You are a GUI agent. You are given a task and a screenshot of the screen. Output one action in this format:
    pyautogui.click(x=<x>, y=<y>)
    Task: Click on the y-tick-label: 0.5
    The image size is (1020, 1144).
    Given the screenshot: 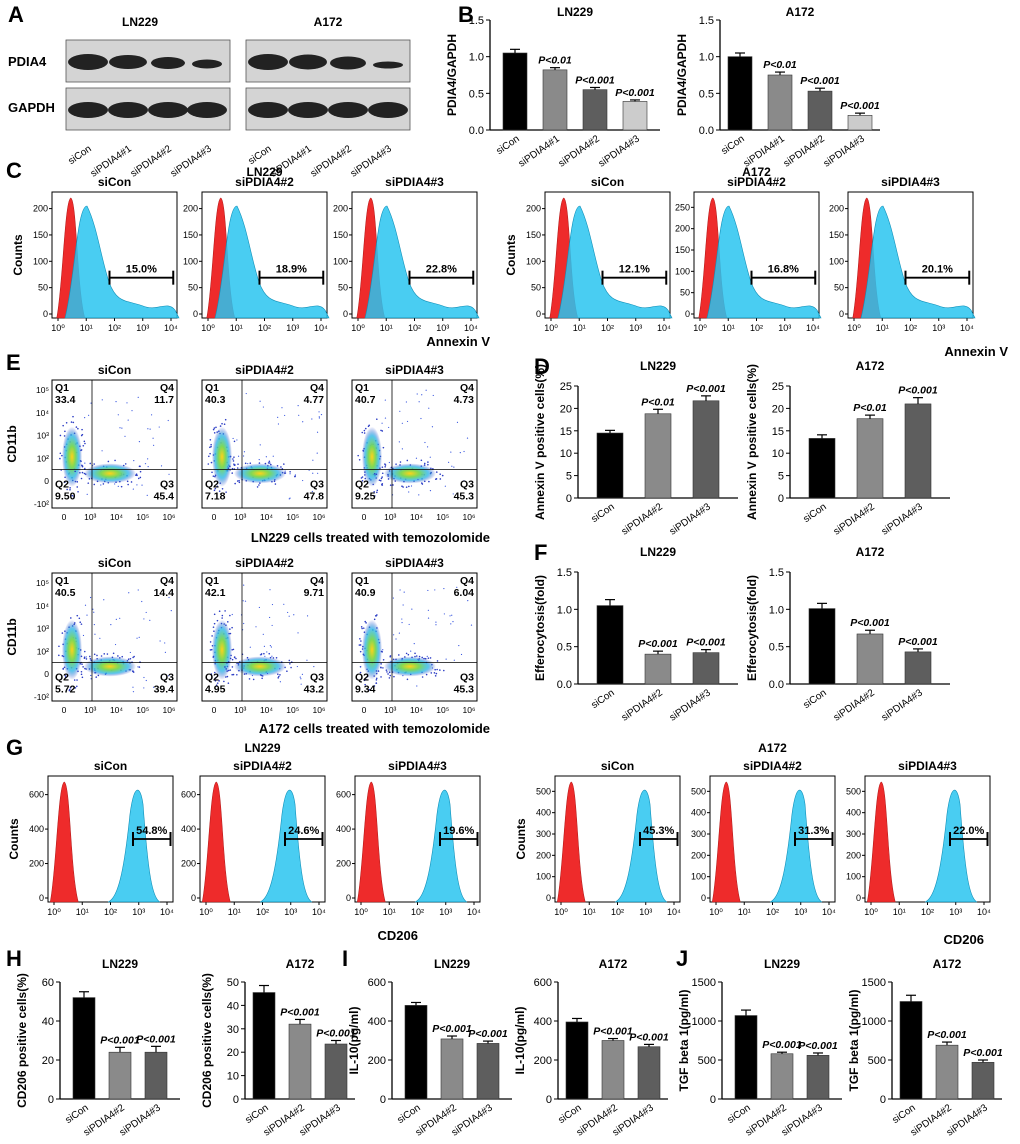 What is the action you would take?
    pyautogui.click(x=706, y=94)
    